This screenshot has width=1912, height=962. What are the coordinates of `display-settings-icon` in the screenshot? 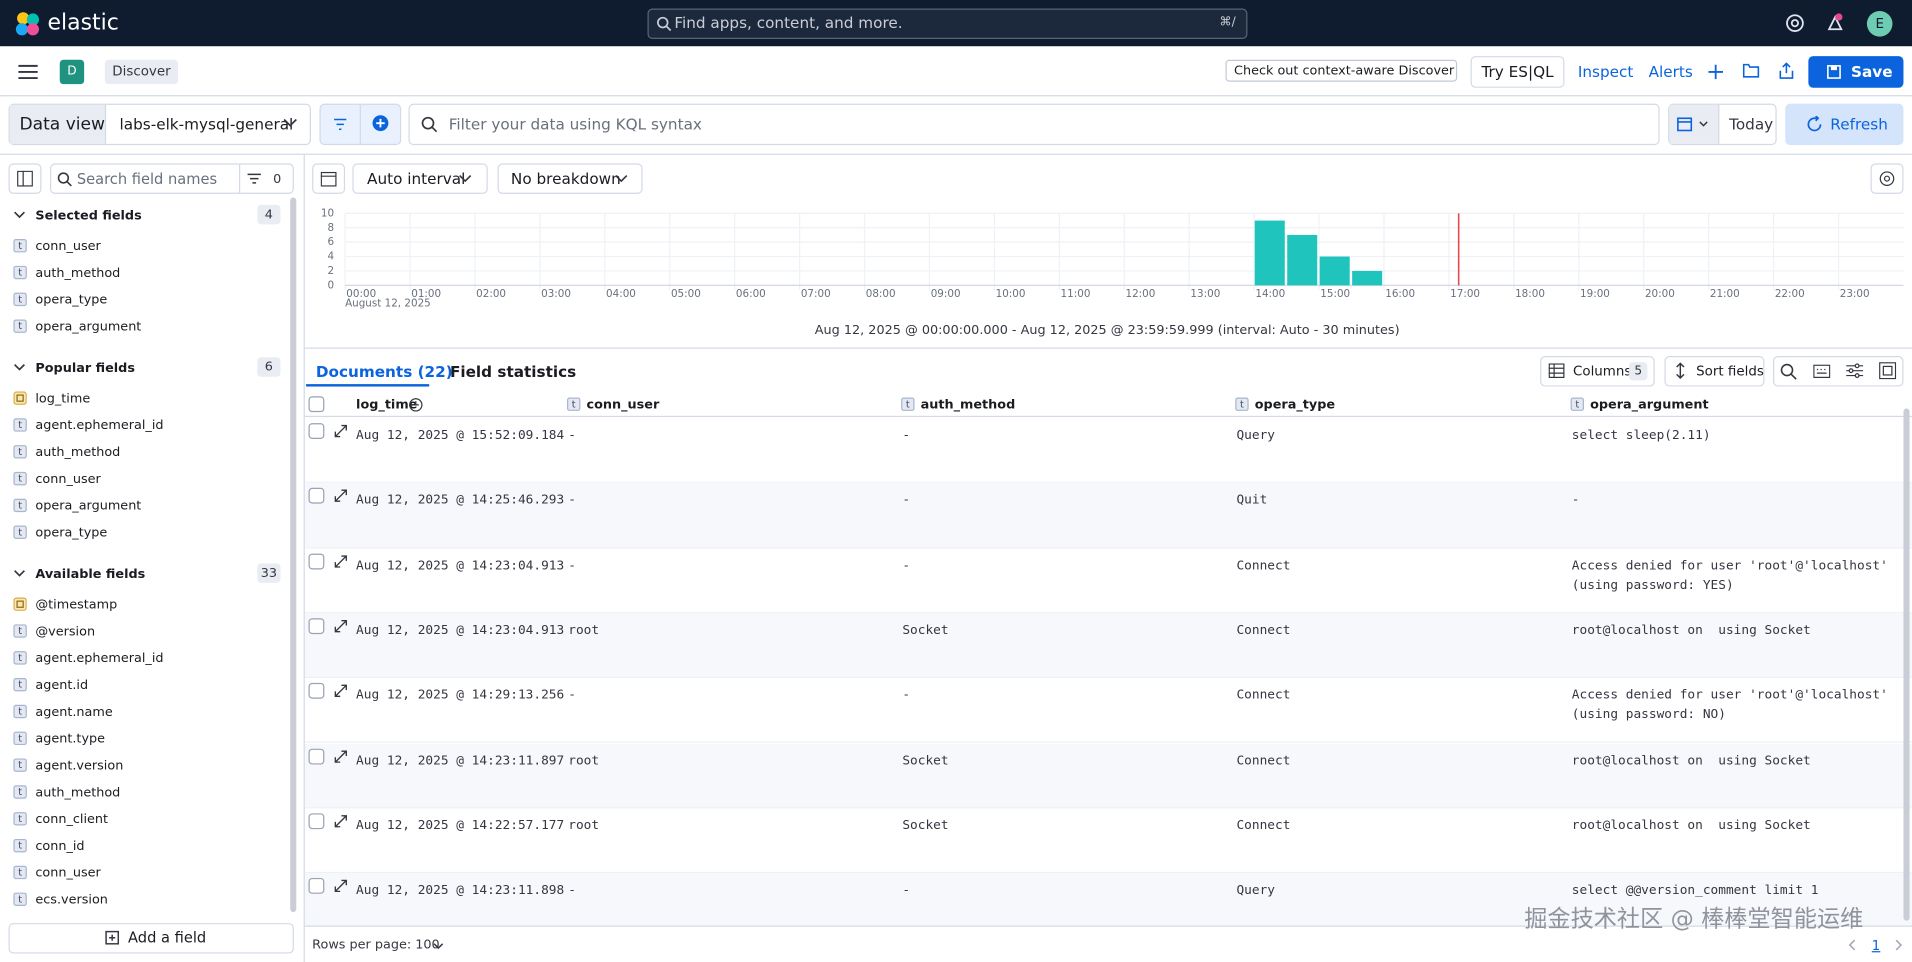 It's located at (1855, 371).